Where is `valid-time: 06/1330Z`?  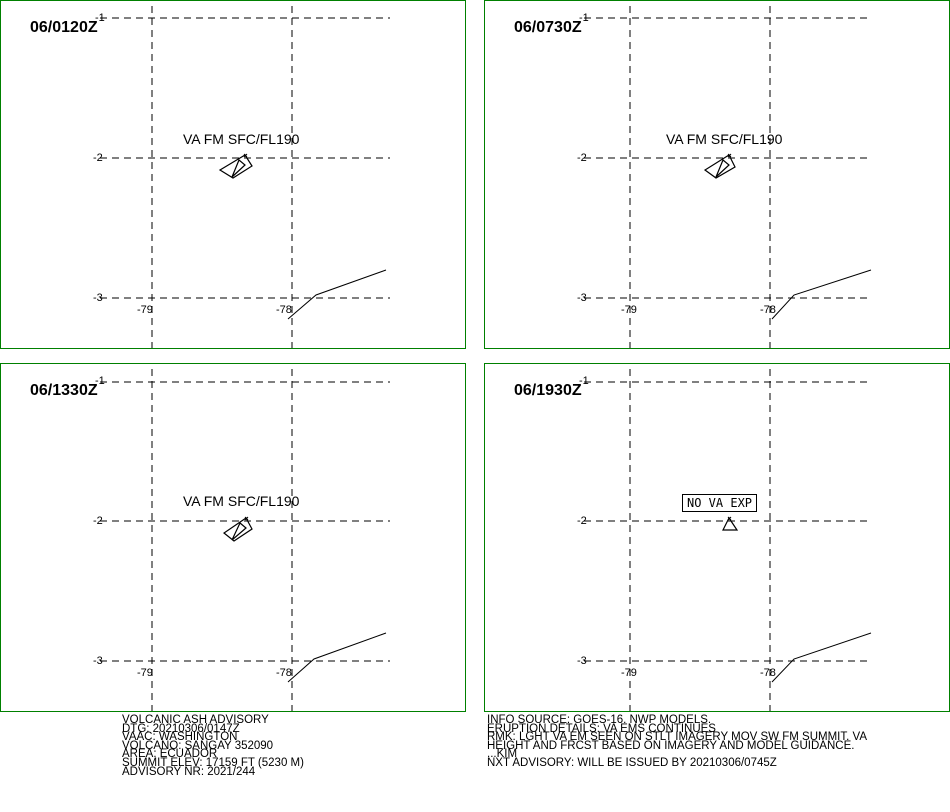 valid-time: 06/1330Z is located at coordinates (64, 390).